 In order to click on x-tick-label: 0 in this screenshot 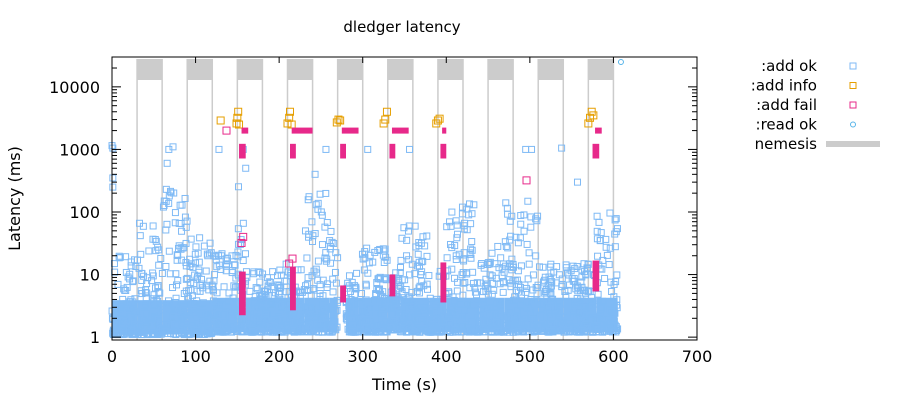, I will do `click(112, 356)`.